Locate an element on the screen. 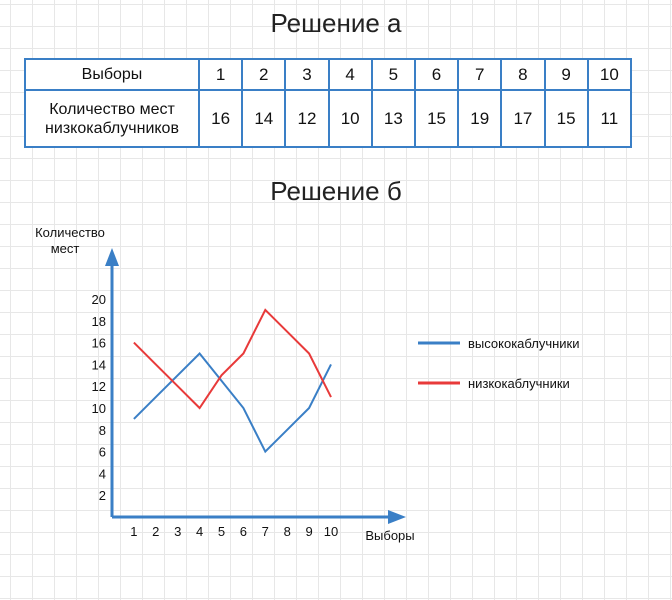 The height and width of the screenshot is (600, 672). table-row-elections: Выборы 1 2 3 4 5 6 7 8 9 10 is located at coordinates (328, 74).